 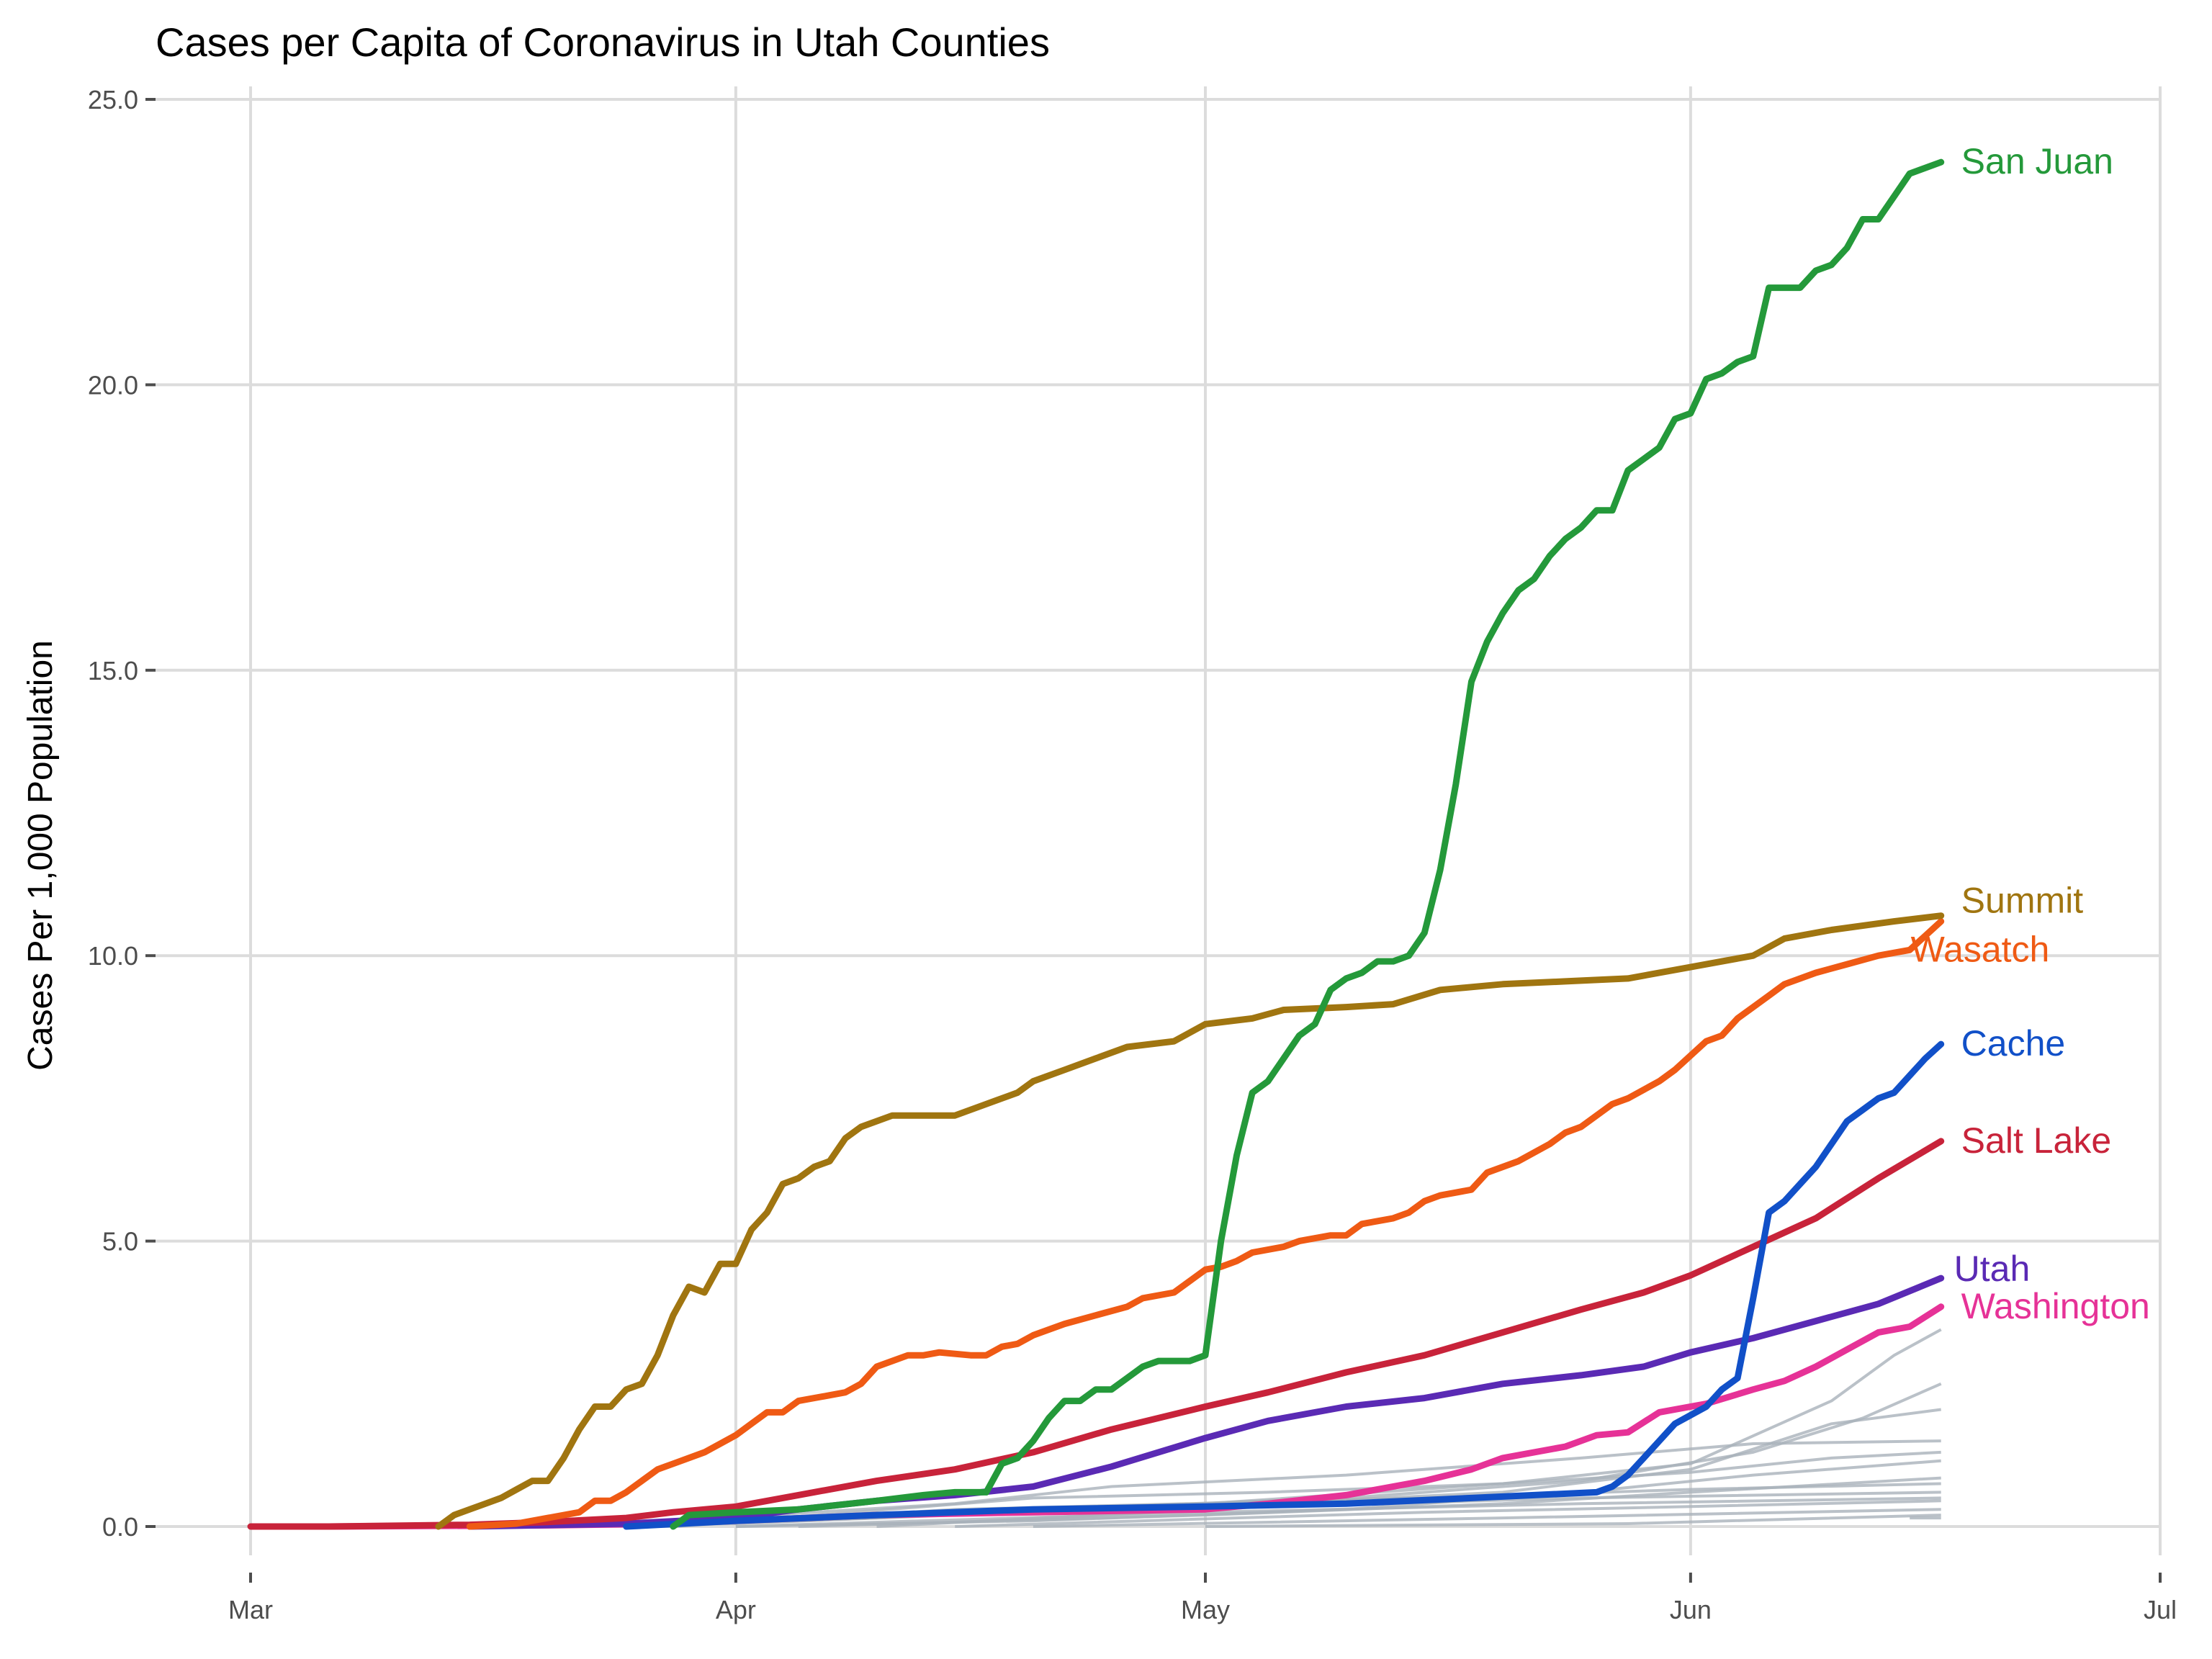 I want to click on x-tick-label: Jul, so click(x=2160, y=1609).